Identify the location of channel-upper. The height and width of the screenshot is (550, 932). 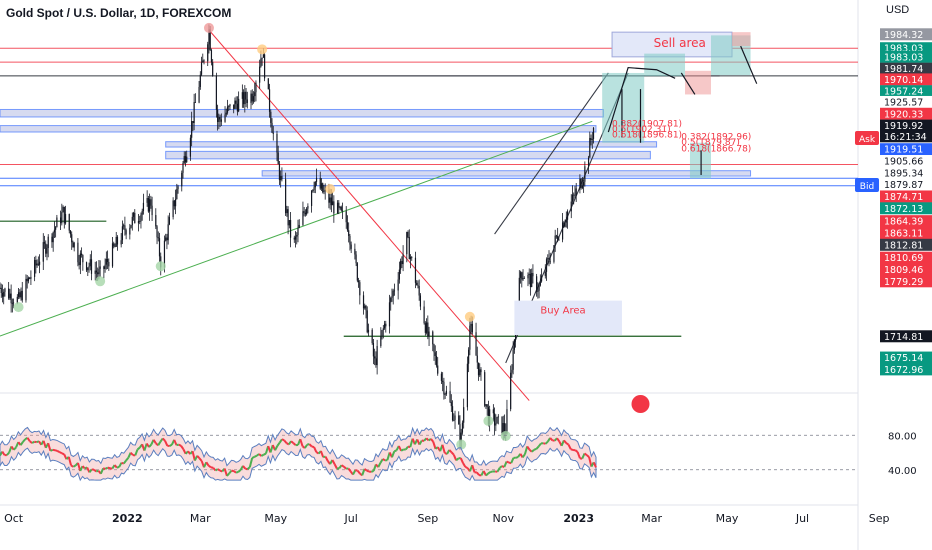
(551, 153).